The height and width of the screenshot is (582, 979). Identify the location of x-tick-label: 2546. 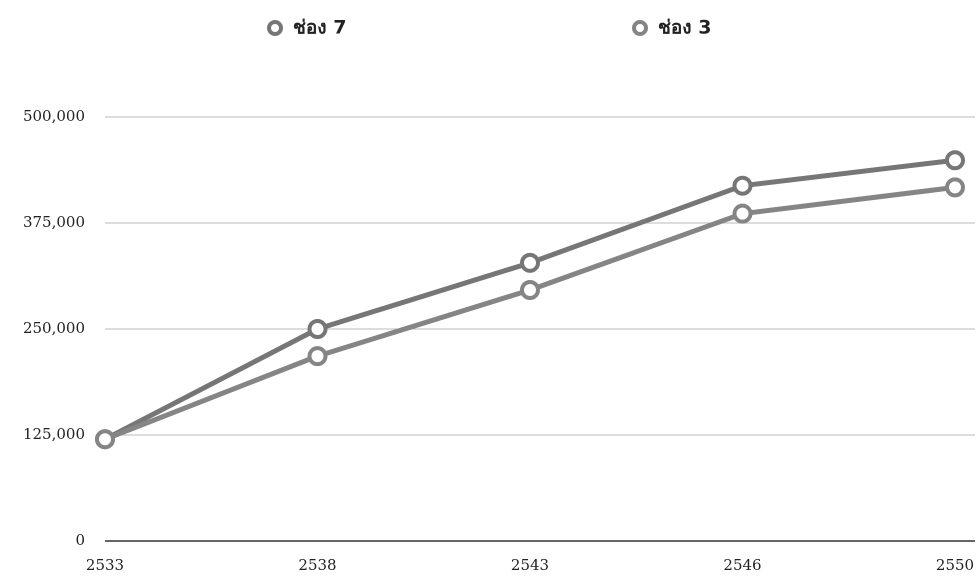
(742, 565).